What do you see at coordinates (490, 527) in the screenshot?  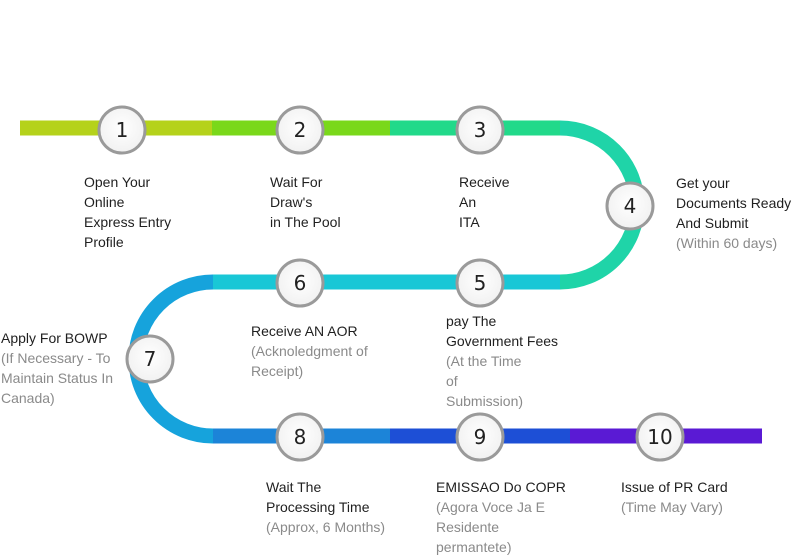 I see `step-subtitle-9: (Agora Voce Ja E Residente permantete)` at bounding box center [490, 527].